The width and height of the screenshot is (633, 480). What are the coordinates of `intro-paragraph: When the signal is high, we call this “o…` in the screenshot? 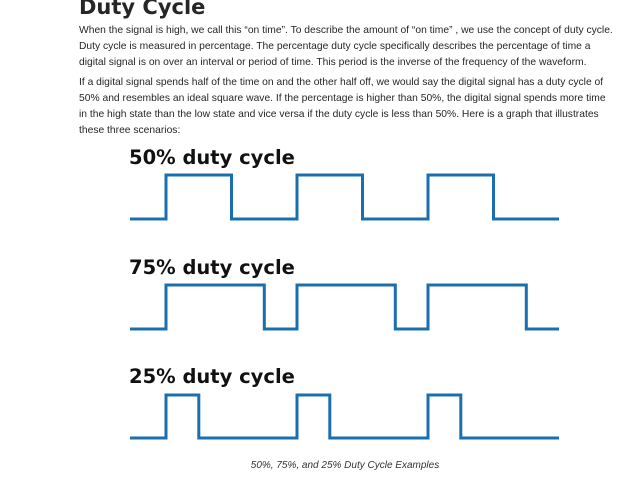 It's located at (346, 46).